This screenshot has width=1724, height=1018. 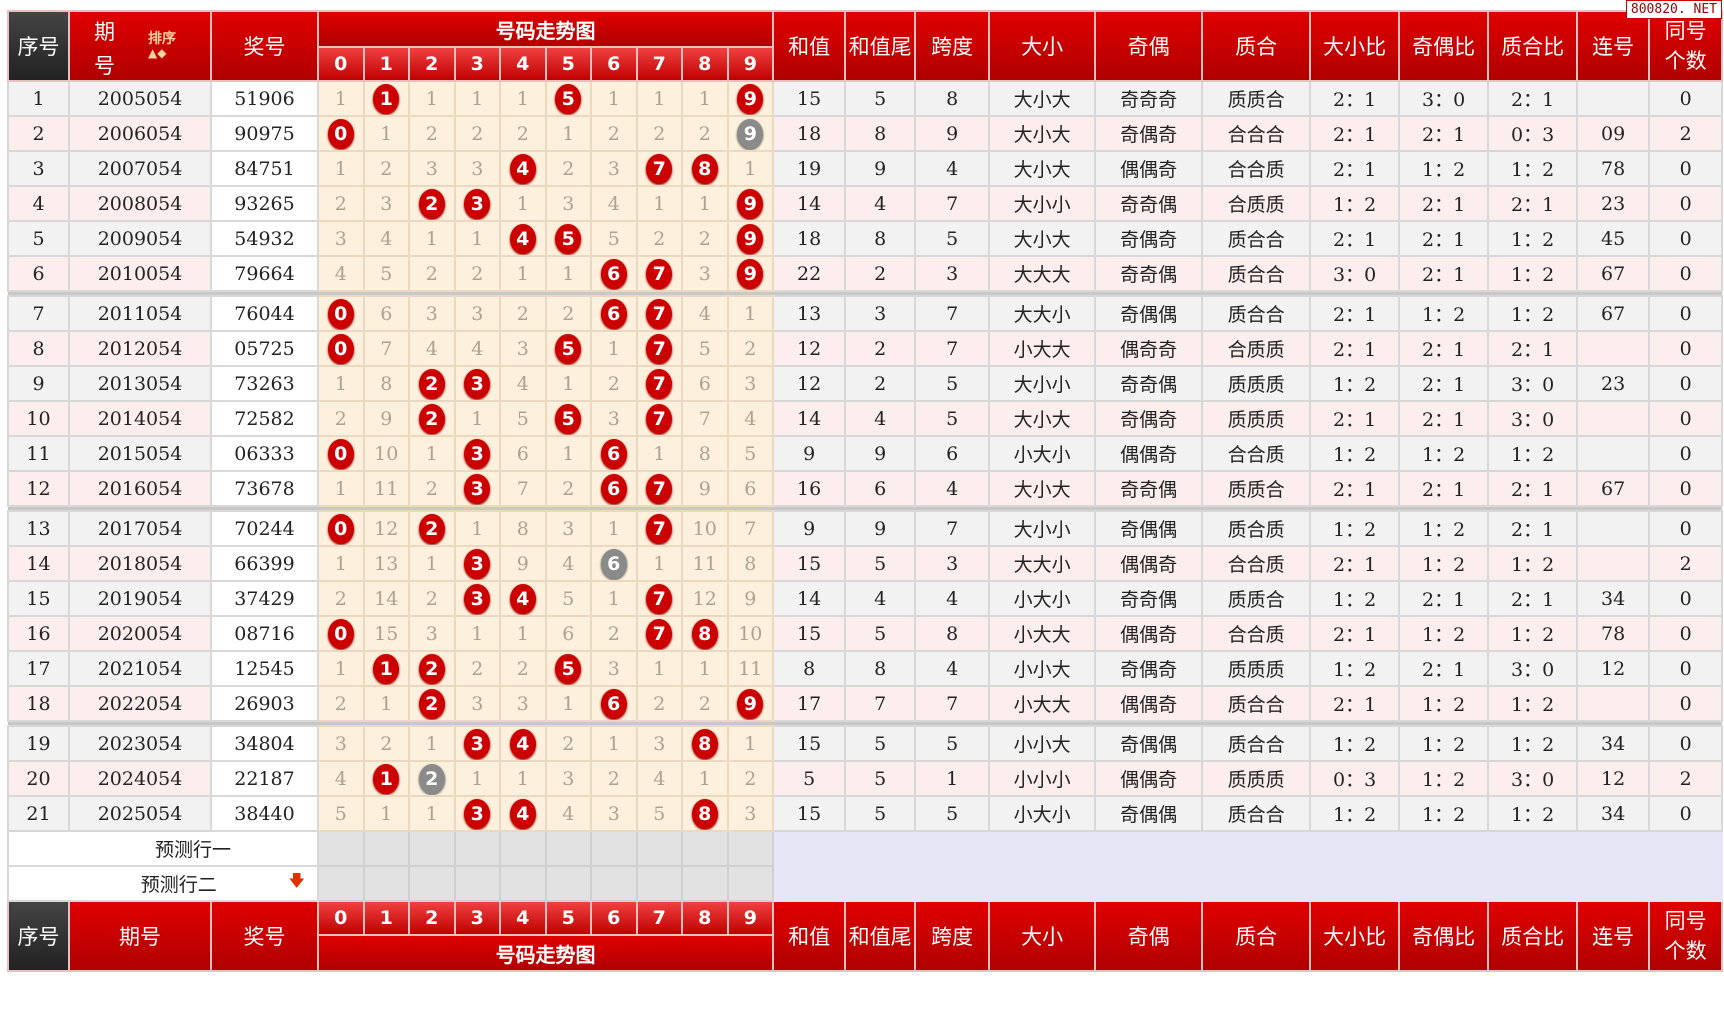 I want to click on odd-even-ratio-cell: 1：2, so click(x=1444, y=743).